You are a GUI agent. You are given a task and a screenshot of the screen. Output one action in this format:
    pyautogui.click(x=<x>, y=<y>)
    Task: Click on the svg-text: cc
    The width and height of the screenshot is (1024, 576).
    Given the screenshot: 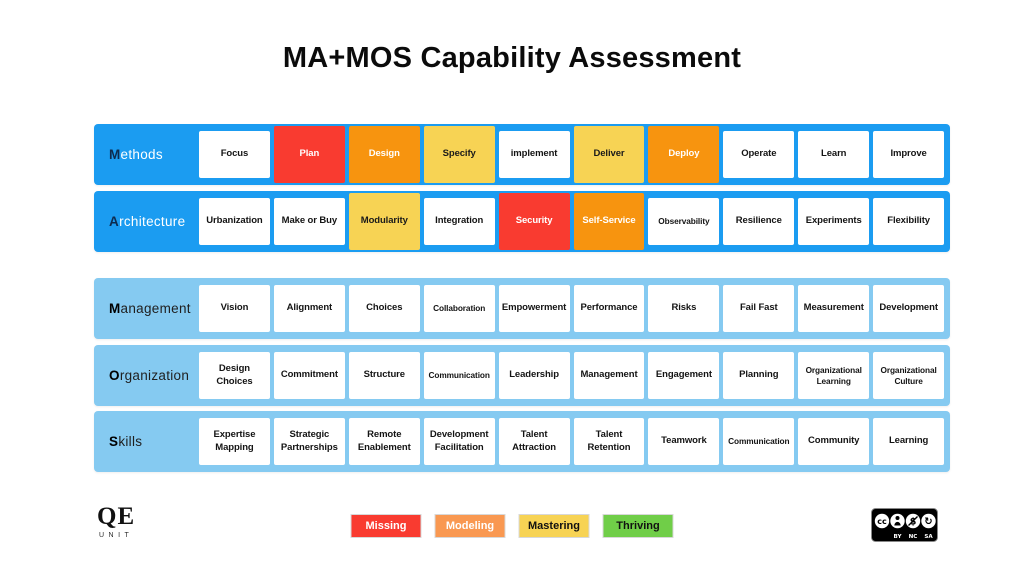 What is the action you would take?
    pyautogui.click(x=882, y=521)
    